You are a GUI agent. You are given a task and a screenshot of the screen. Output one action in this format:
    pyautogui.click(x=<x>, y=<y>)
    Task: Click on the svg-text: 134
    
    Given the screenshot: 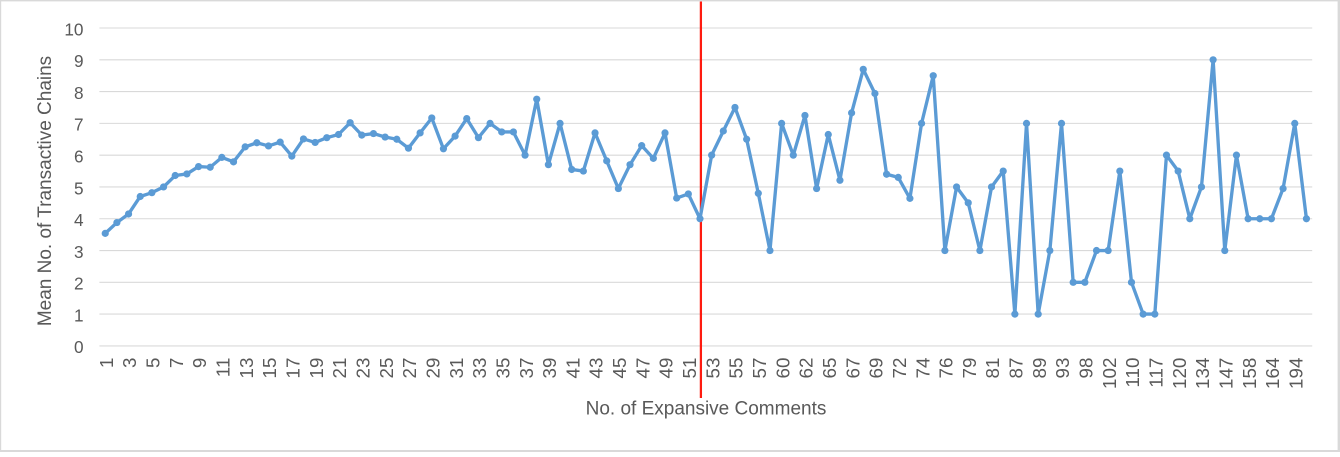 What is the action you would take?
    pyautogui.click(x=1202, y=373)
    